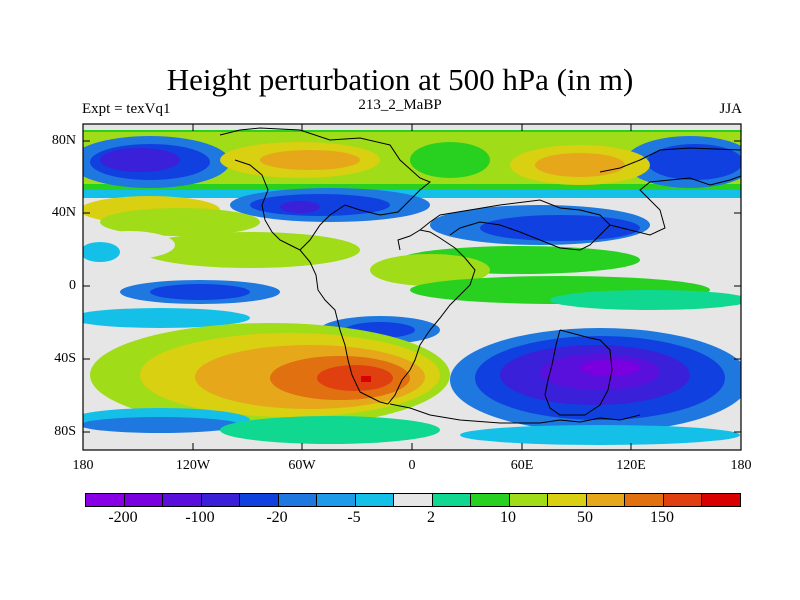 The height and width of the screenshot is (600, 800). I want to click on colorbar-label: -100, so click(200, 517).